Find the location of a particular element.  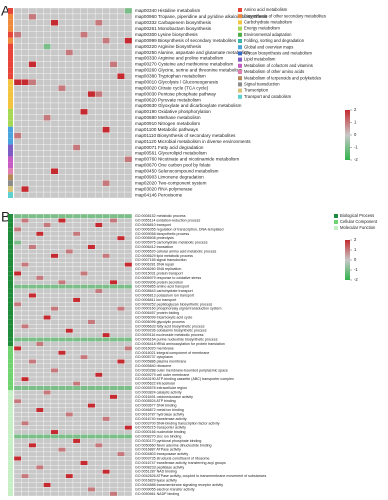

row-label: GO:0008233 peptidase activity is located at coordinates (159, 467).